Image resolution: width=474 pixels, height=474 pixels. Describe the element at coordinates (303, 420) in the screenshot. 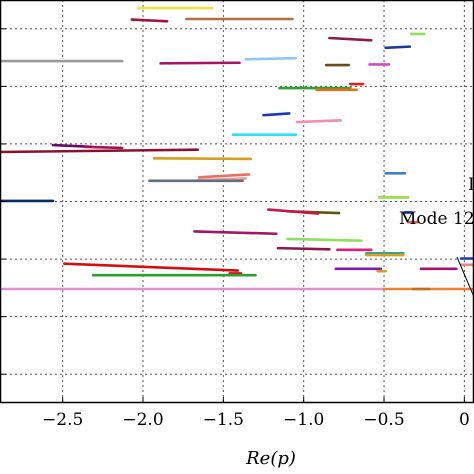

I see `x-tick-label: −1.0` at that location.